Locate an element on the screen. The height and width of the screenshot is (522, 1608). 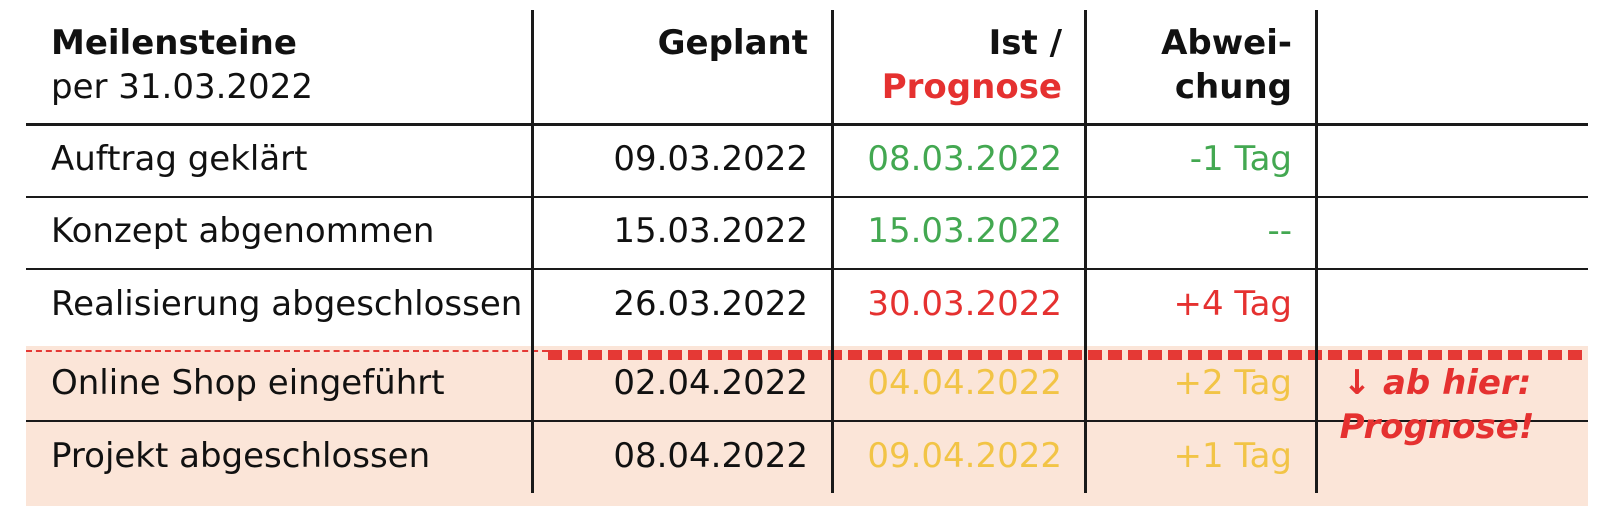
header-divider is located at coordinates (807, 124).